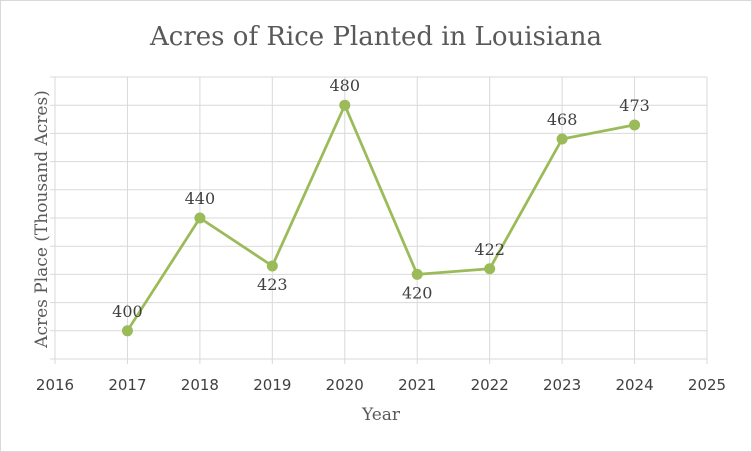 The width and height of the screenshot is (752, 452). What do you see at coordinates (127, 311) in the screenshot?
I see `data-label: 400` at bounding box center [127, 311].